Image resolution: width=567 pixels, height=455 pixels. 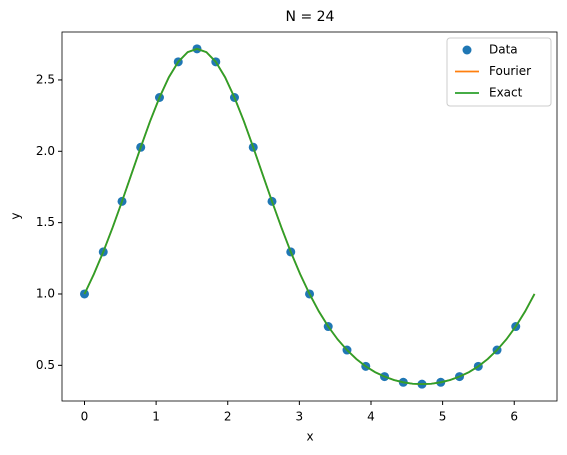 I want to click on legend-marker, so click(x=467, y=50).